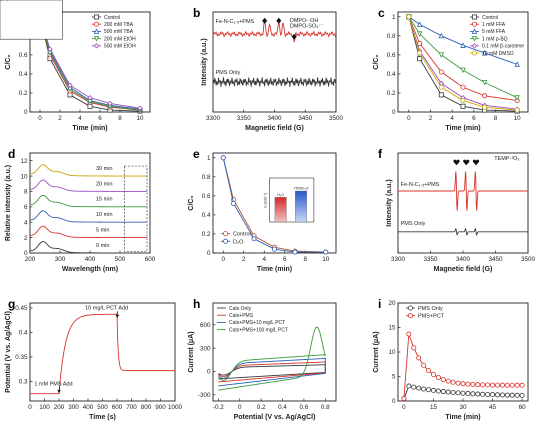 This screenshot has width=550, height=435. I want to click on legend-label: 5 mM FFA, so click(494, 32).